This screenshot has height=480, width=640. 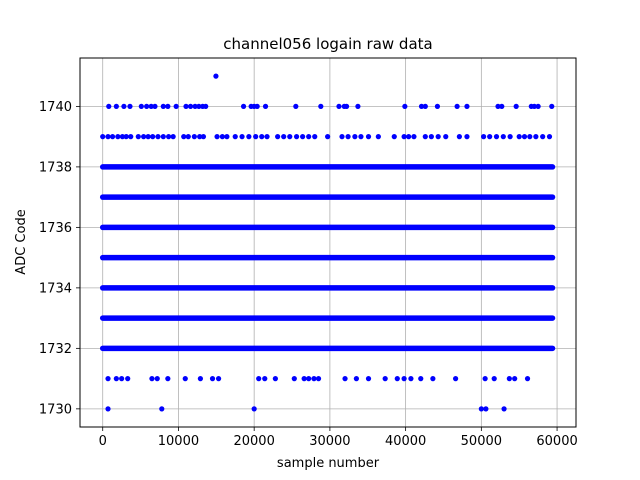 What do you see at coordinates (327, 44) in the screenshot?
I see `chart-title: channel056 logain raw data` at bounding box center [327, 44].